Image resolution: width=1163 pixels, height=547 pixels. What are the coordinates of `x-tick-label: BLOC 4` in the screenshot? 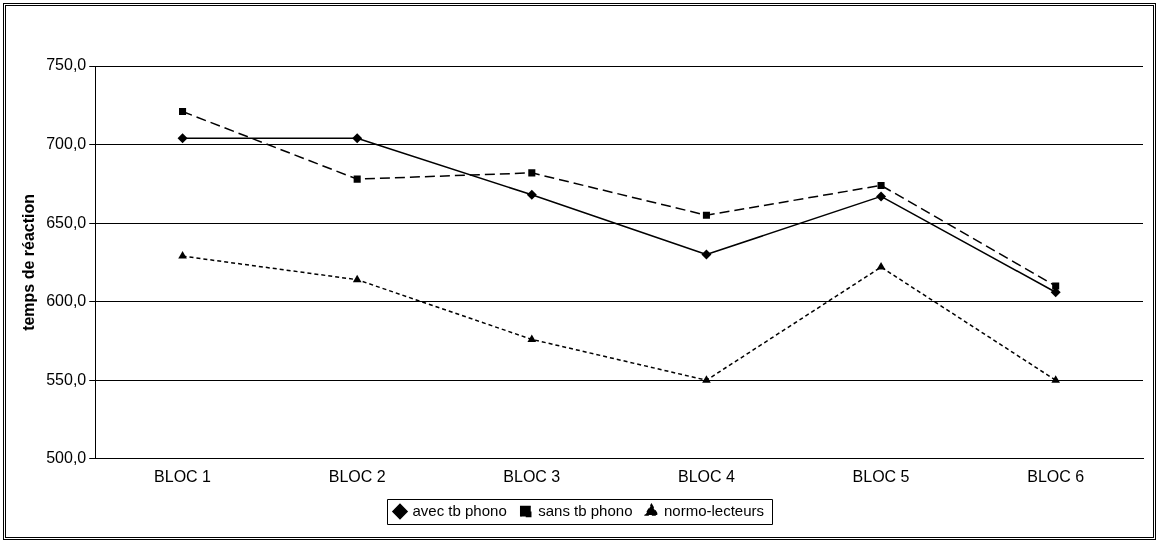 It's located at (706, 476).